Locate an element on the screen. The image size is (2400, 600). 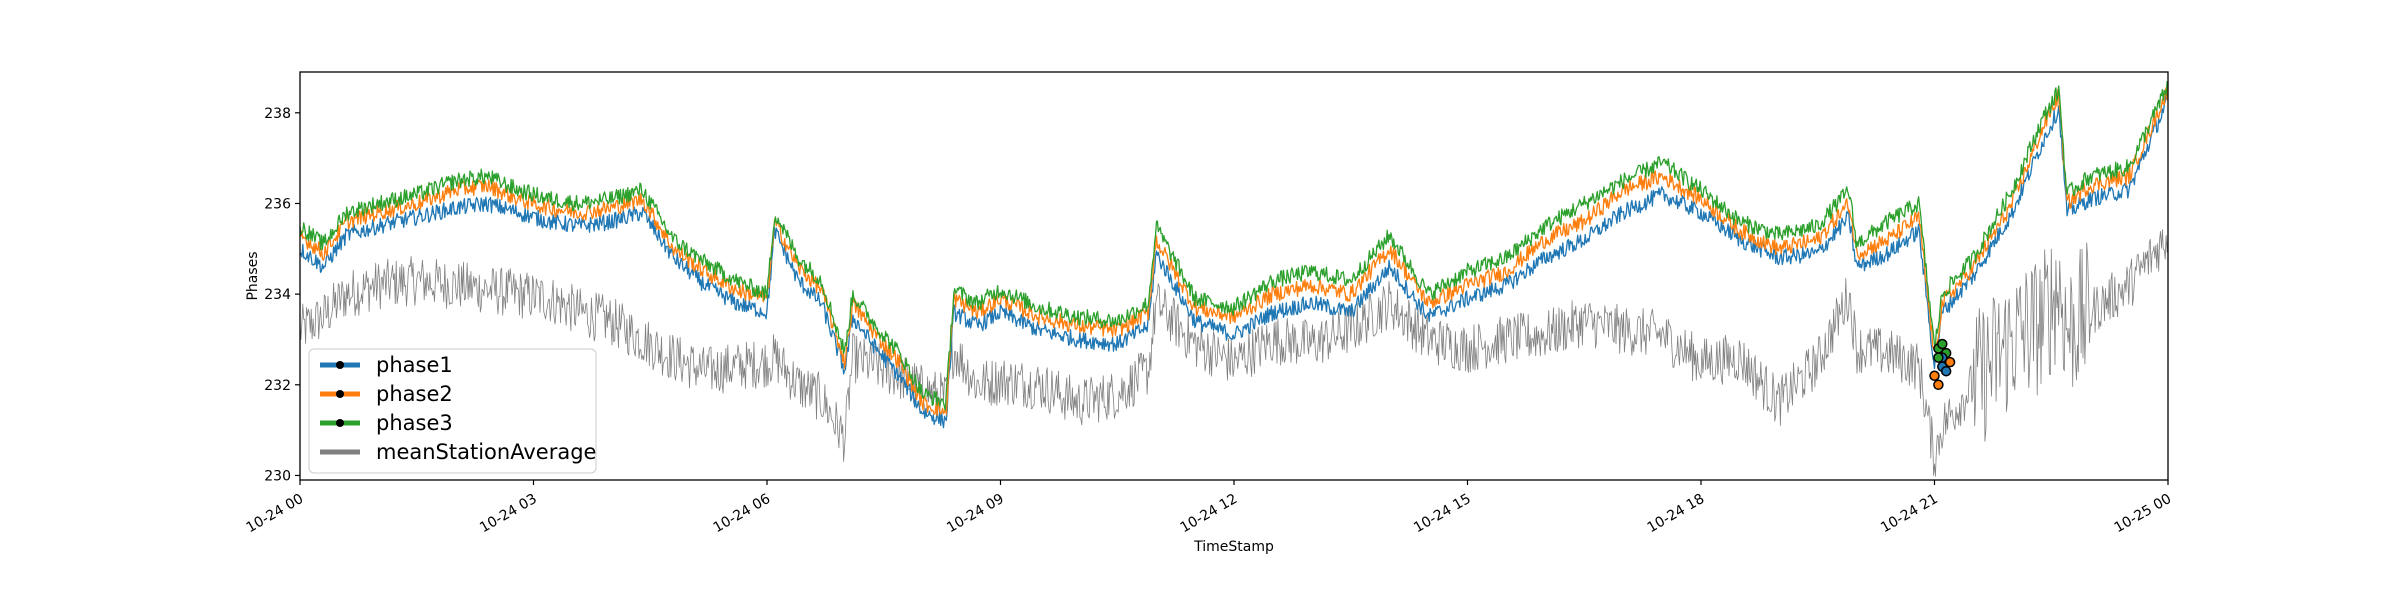
legend-box is located at coordinates (452, 411).